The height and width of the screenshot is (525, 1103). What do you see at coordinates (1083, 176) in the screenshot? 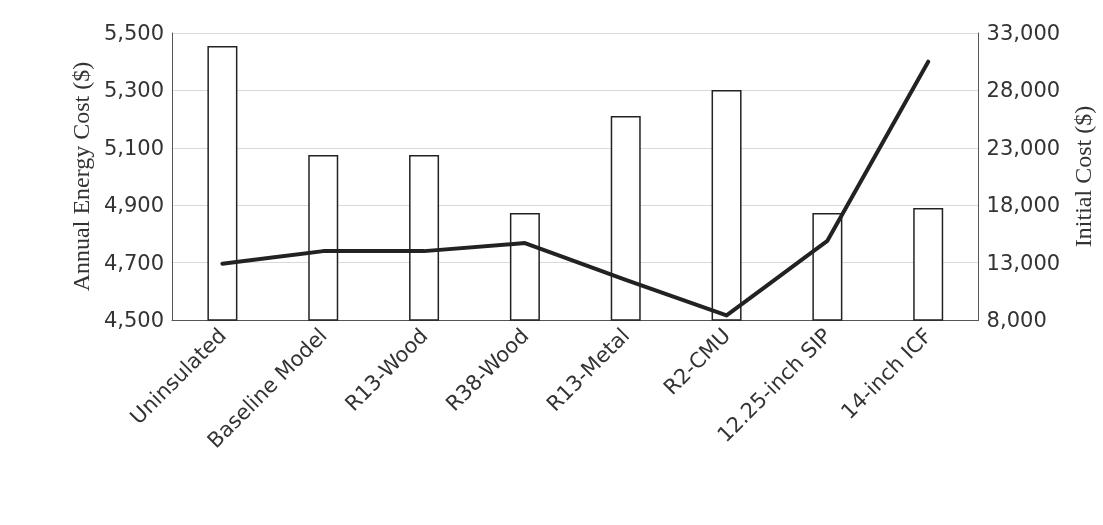
I see `y2-axis-title: Initial Cost ($)` at bounding box center [1083, 176].